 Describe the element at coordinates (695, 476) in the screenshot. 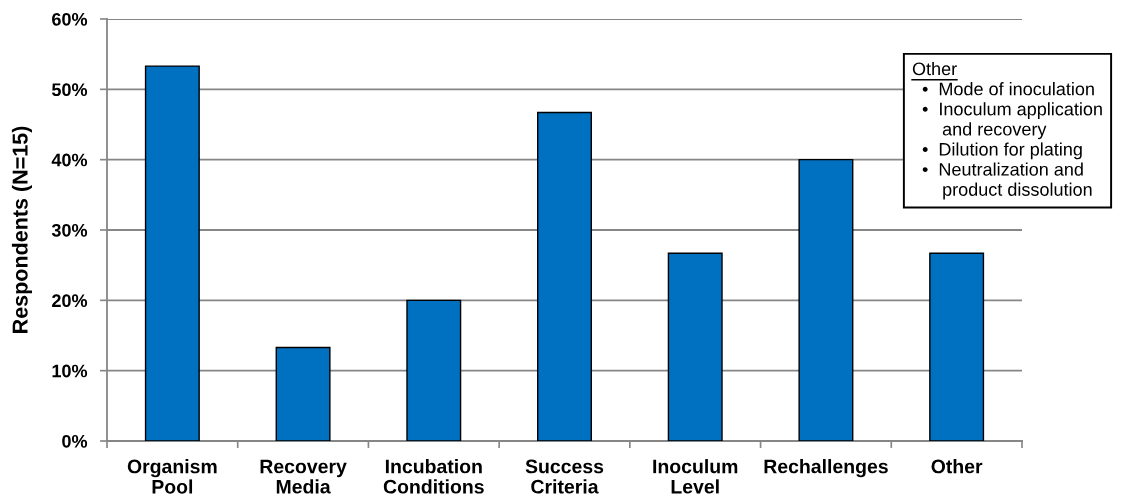

I see `x-tick-label: Inoculum Level` at that location.